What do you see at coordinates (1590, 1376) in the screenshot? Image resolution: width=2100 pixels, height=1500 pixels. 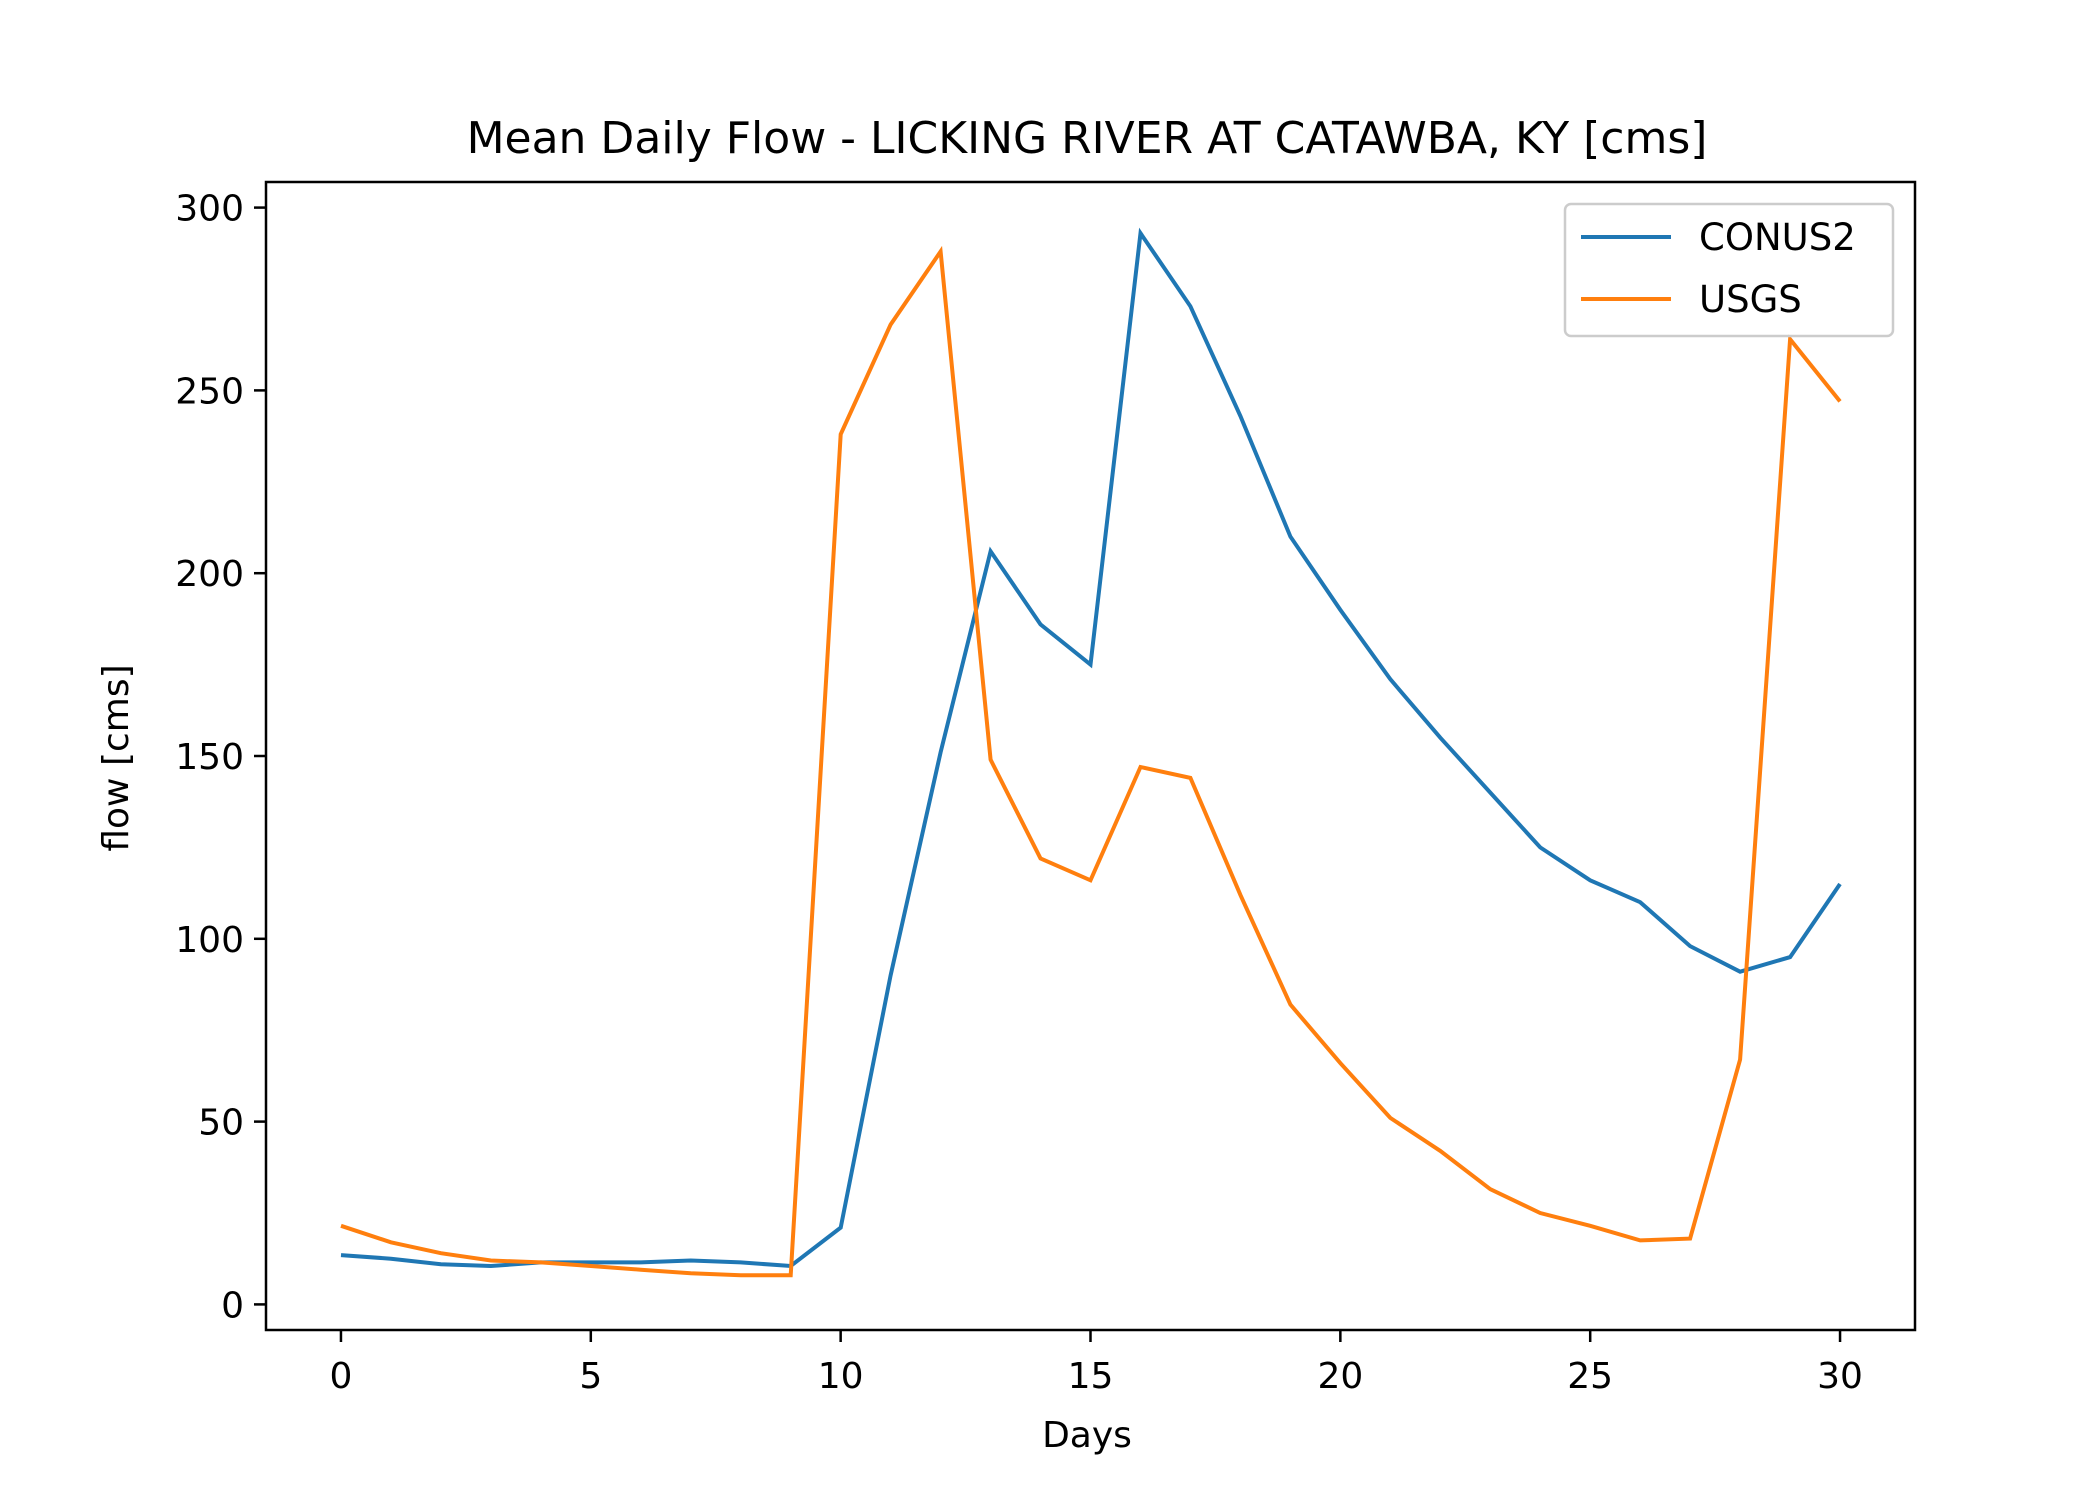 I see `x-tick-label: 25` at bounding box center [1590, 1376].